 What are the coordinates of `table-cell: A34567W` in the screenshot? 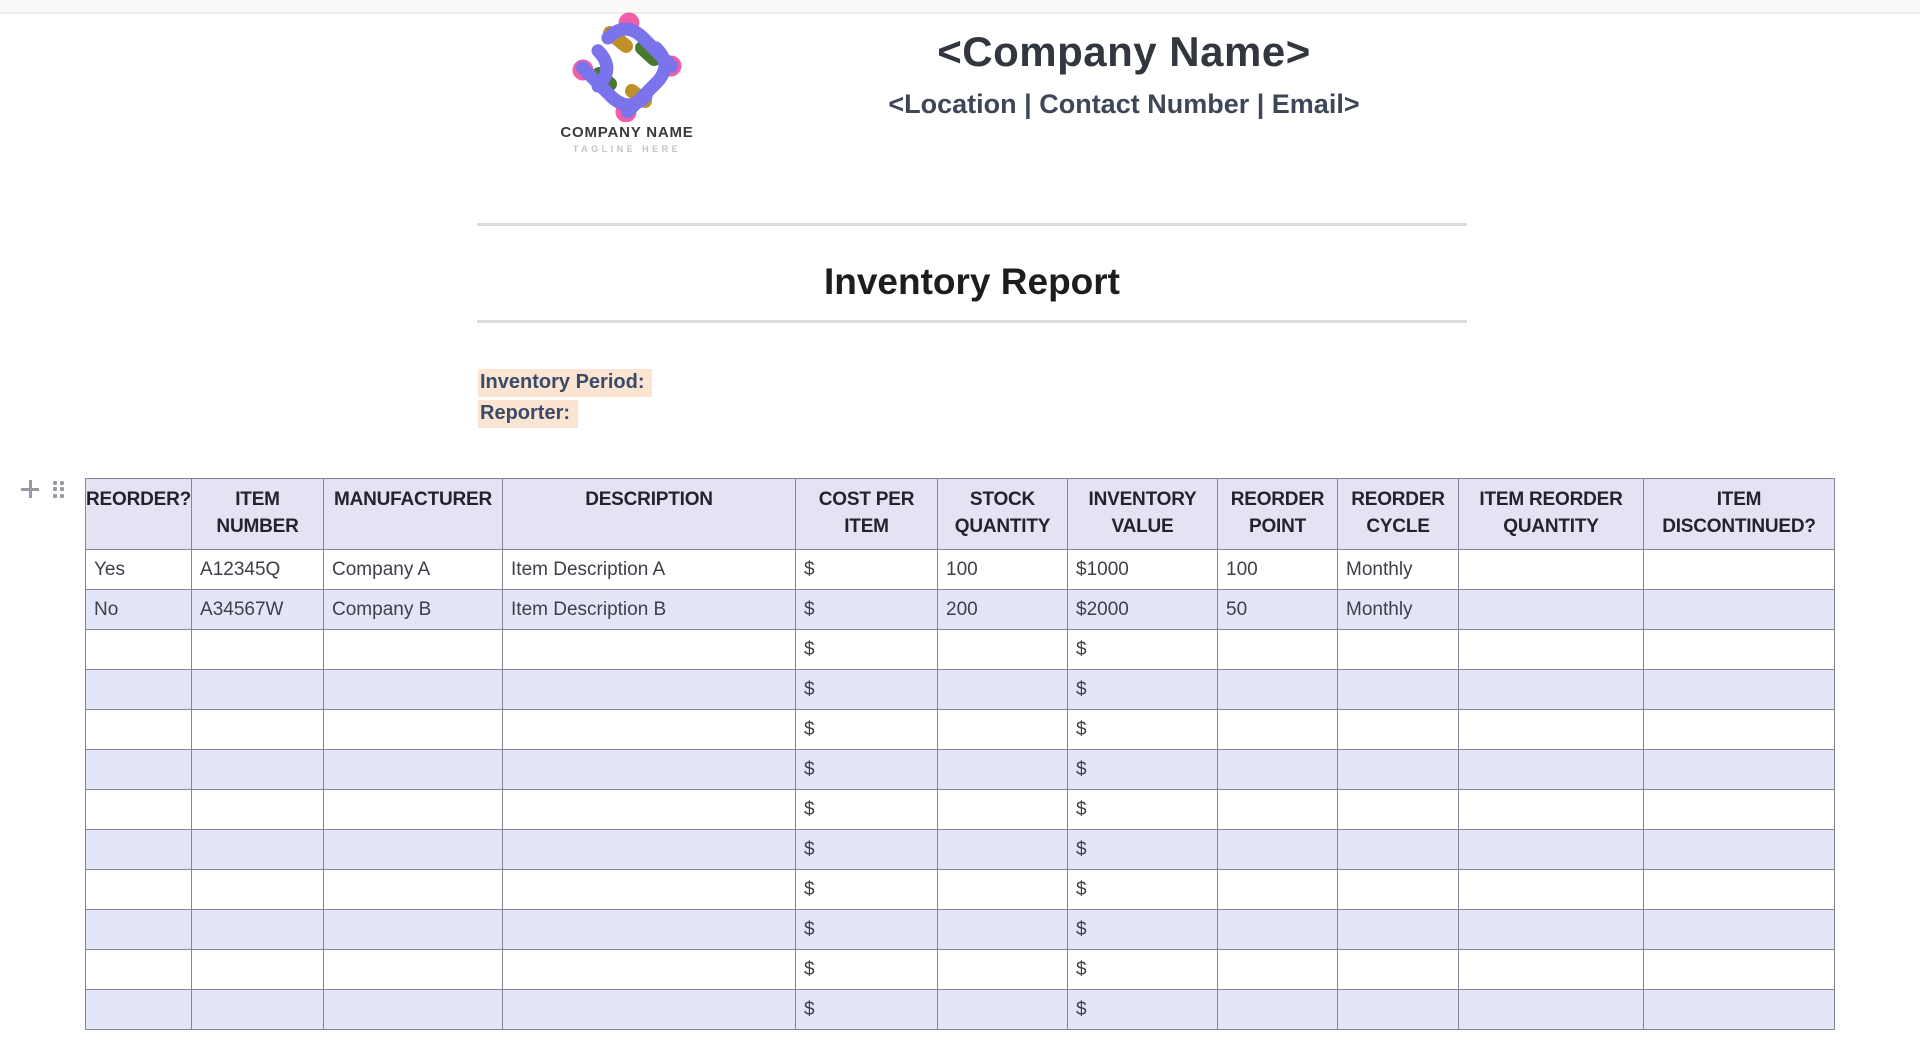 It's located at (258, 609).